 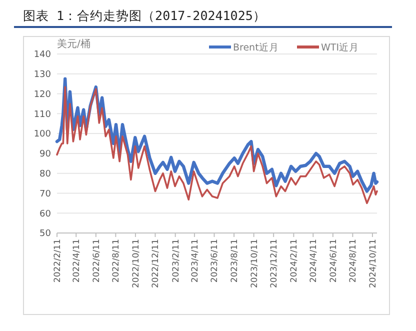 What do you see at coordinates (46, 174) in the screenshot?
I see `y-tick-label: 80` at bounding box center [46, 174].